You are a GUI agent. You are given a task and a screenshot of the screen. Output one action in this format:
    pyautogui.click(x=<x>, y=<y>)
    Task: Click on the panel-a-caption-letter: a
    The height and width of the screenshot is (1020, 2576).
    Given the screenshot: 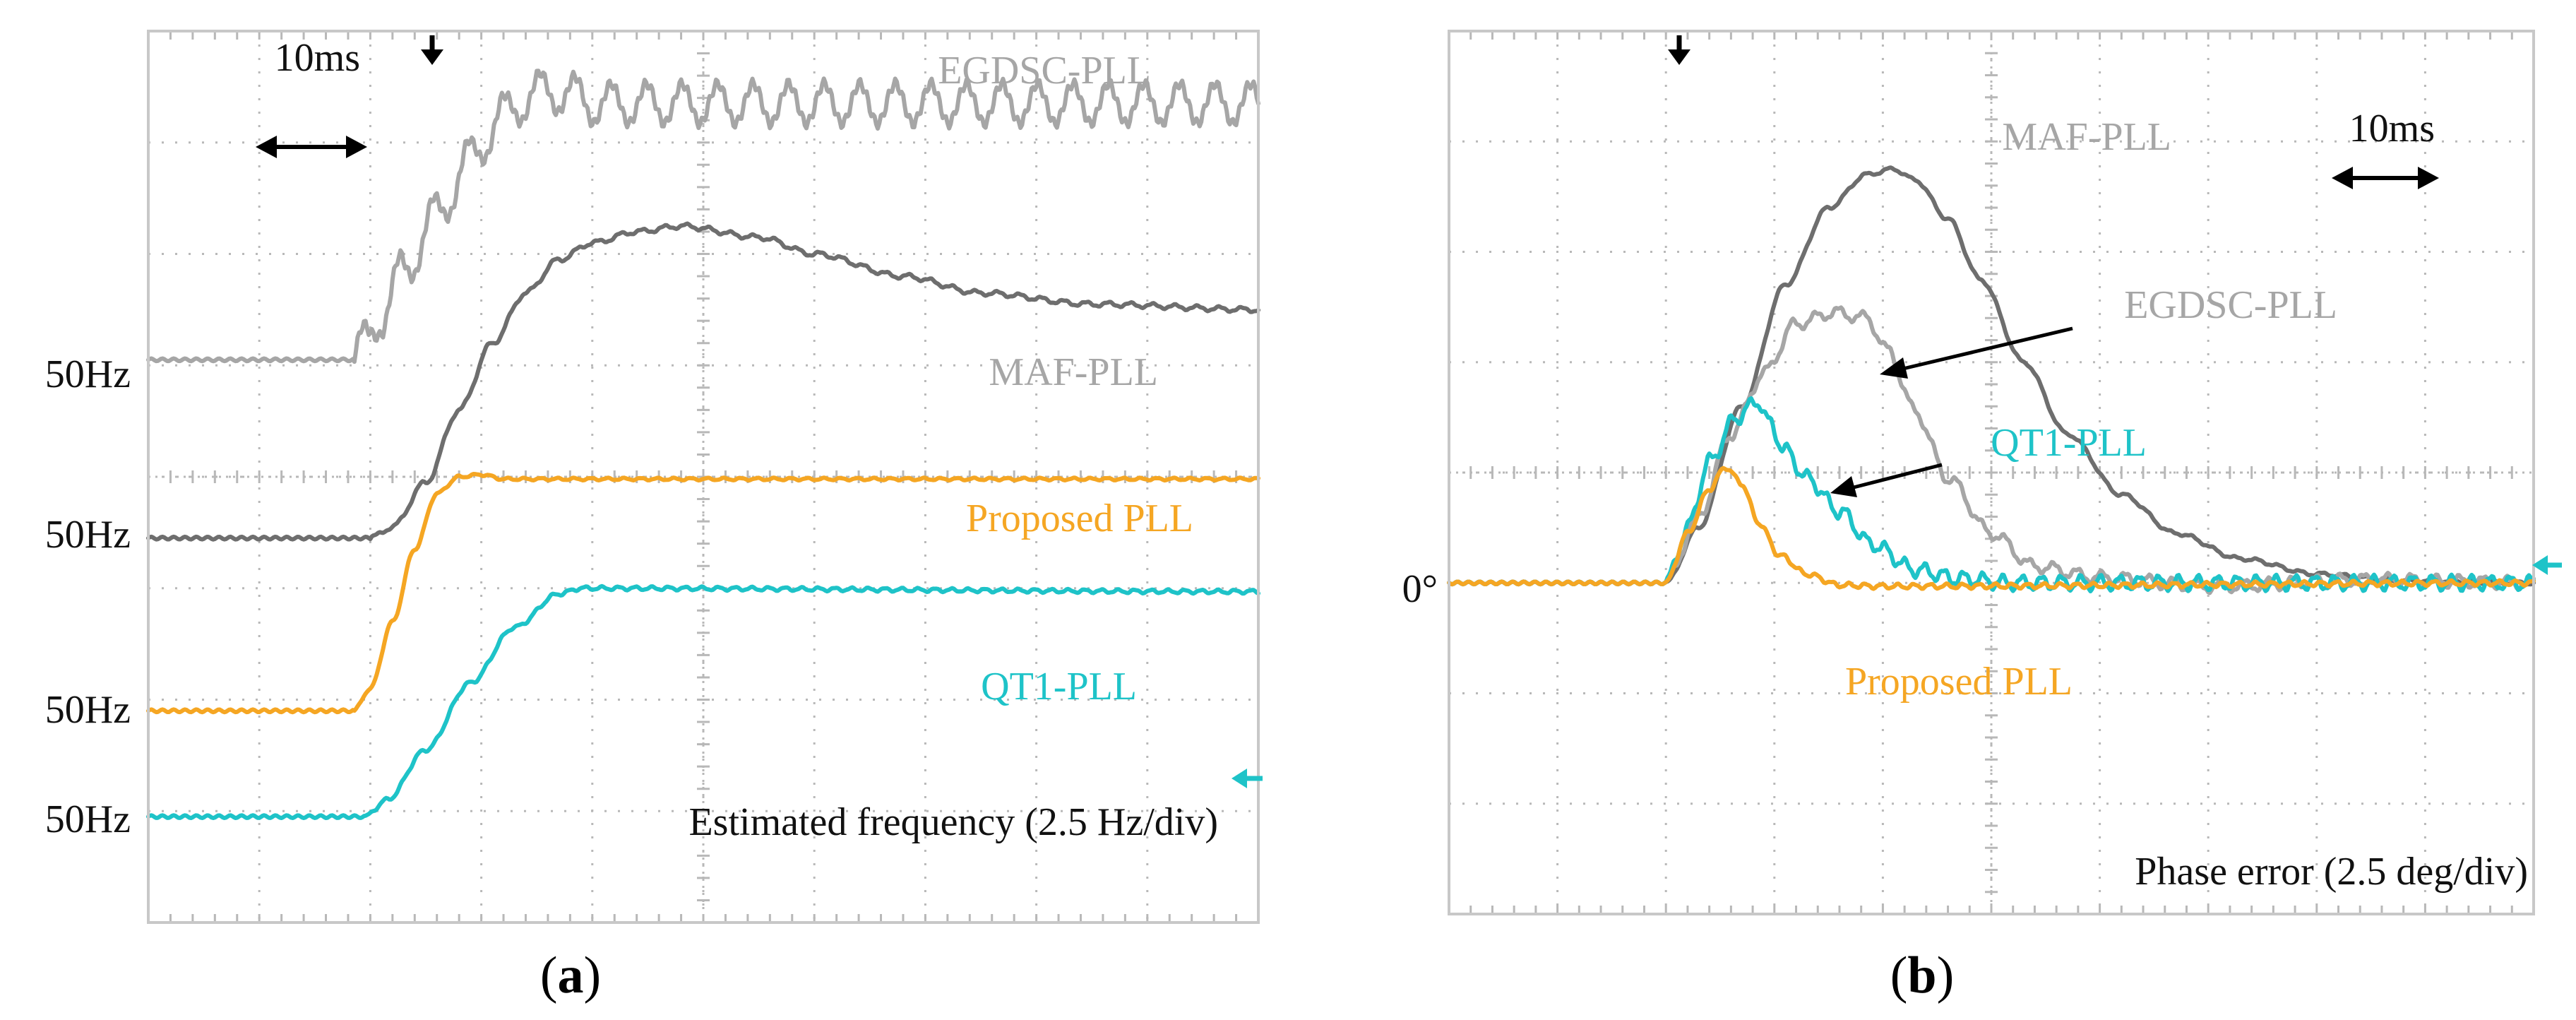 What is the action you would take?
    pyautogui.click(x=571, y=975)
    